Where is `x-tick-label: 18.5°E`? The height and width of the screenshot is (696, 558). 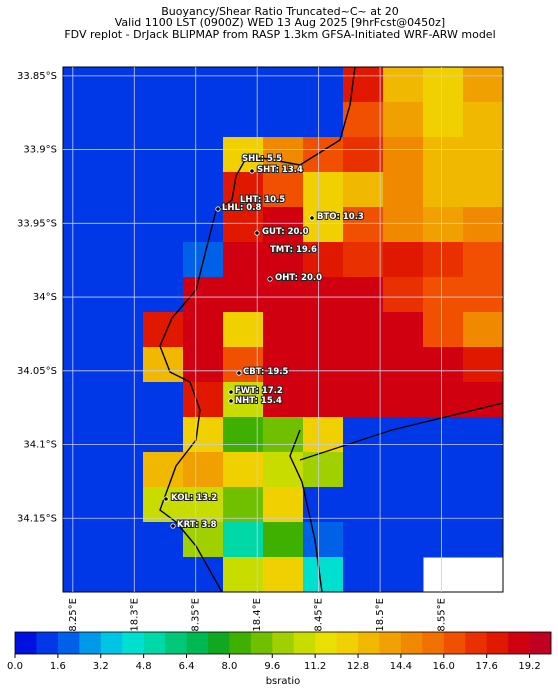 x-tick-label: 18.5°E is located at coordinates (380, 615).